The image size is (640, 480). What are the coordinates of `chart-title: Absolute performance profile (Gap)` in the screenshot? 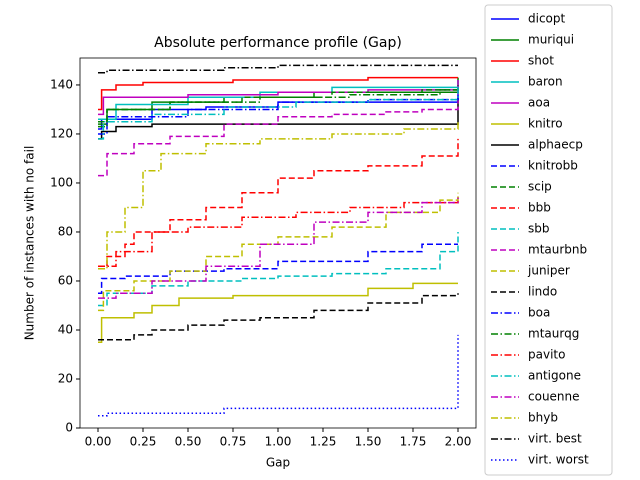 It's located at (278, 43).